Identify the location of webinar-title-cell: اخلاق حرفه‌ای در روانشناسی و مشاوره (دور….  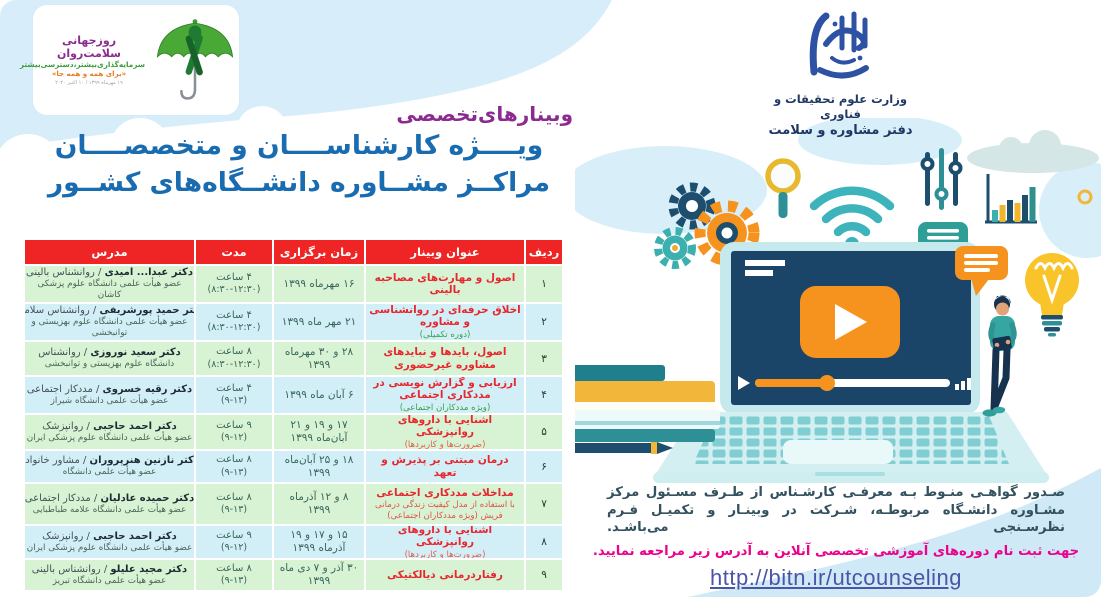
(445, 322).